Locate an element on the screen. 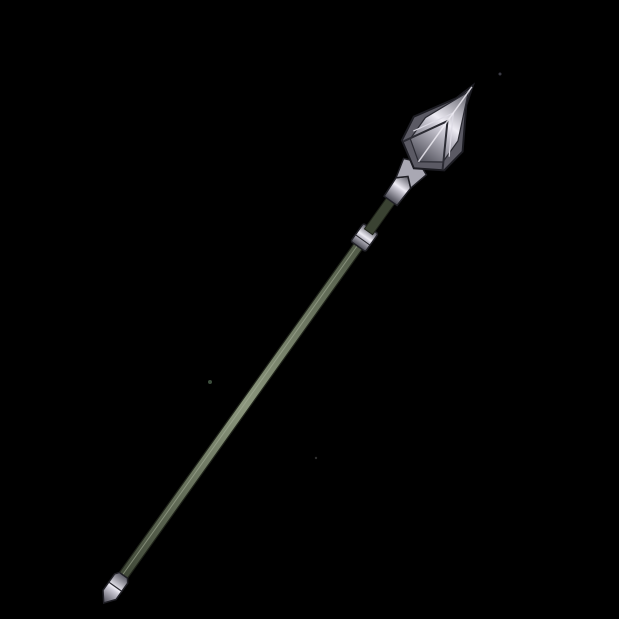 The image size is (619, 619). spear-butt-cap is located at coordinates (115, 588).